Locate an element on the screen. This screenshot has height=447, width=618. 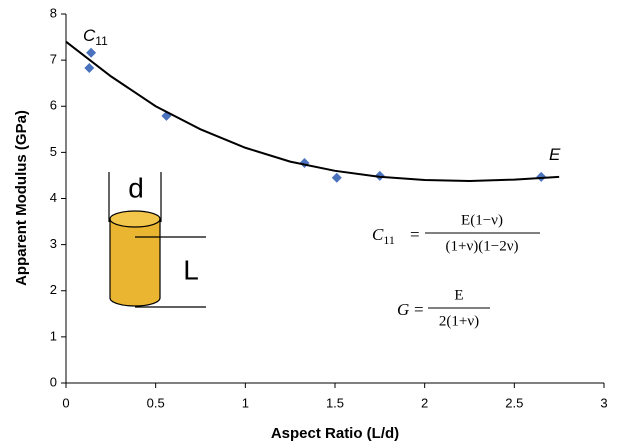
x-tick-label: 1 is located at coordinates (245, 402).